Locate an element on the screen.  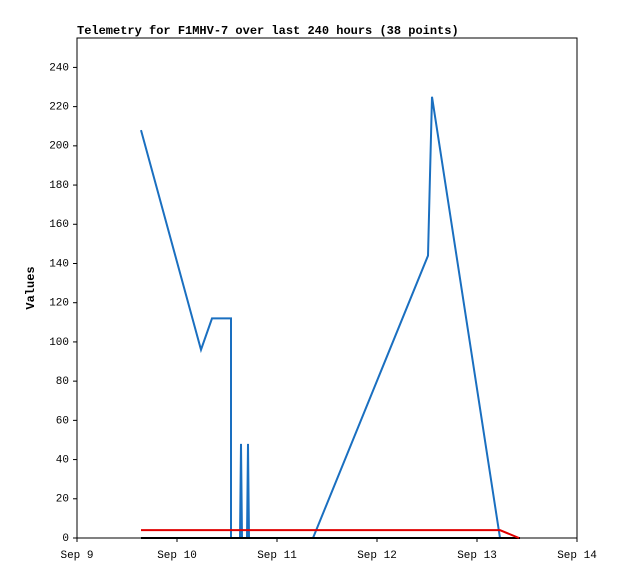
y-tick-label: 60 is located at coordinates (62, 421).